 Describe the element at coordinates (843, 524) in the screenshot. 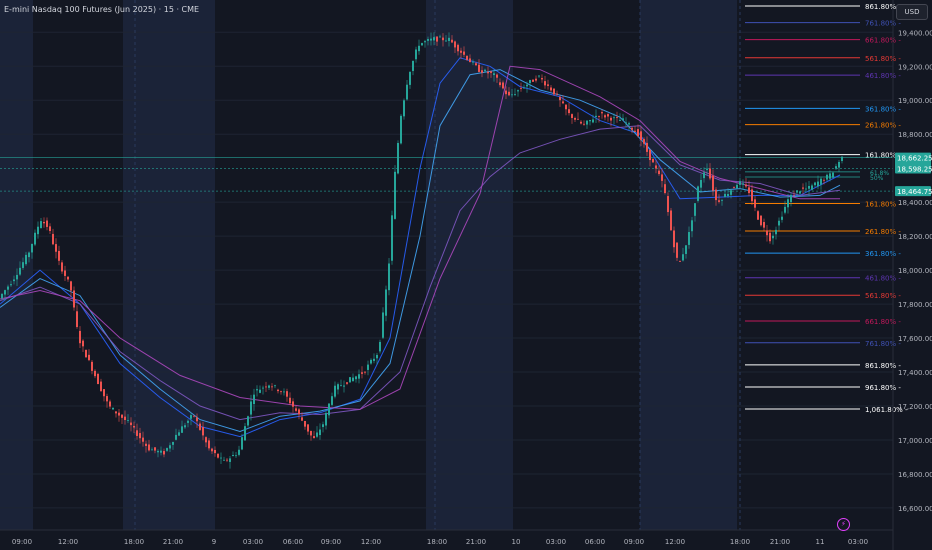

I see `lightning-icon: ⚡` at that location.